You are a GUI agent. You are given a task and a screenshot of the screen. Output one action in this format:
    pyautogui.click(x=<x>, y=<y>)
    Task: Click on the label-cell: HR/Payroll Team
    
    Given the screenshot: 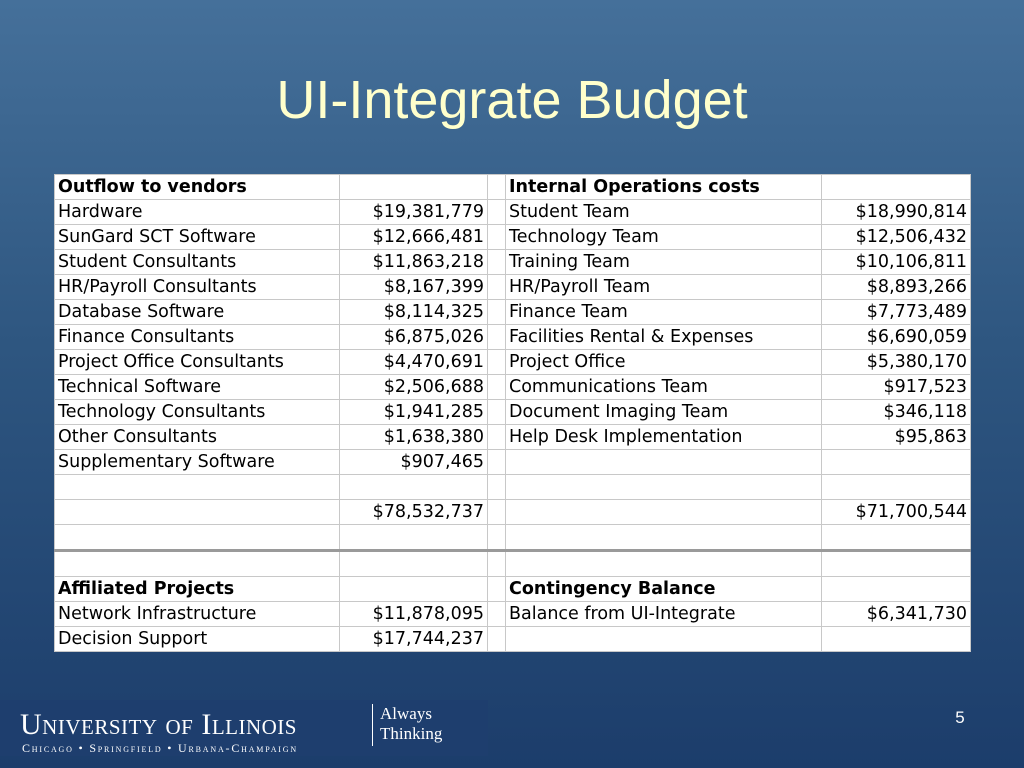 What is the action you would take?
    pyautogui.click(x=663, y=287)
    